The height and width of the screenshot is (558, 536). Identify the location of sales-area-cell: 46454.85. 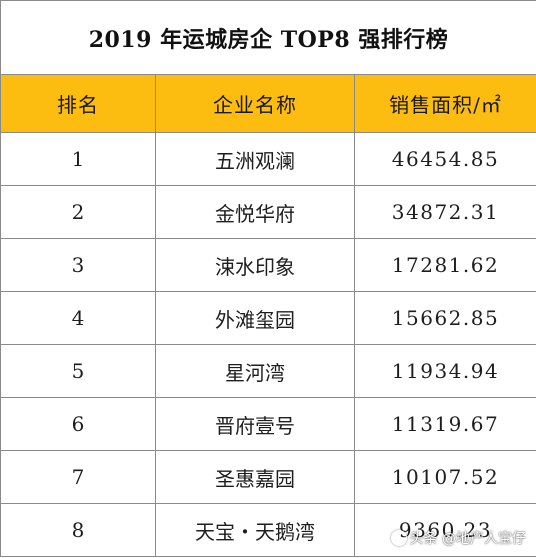
(445, 159).